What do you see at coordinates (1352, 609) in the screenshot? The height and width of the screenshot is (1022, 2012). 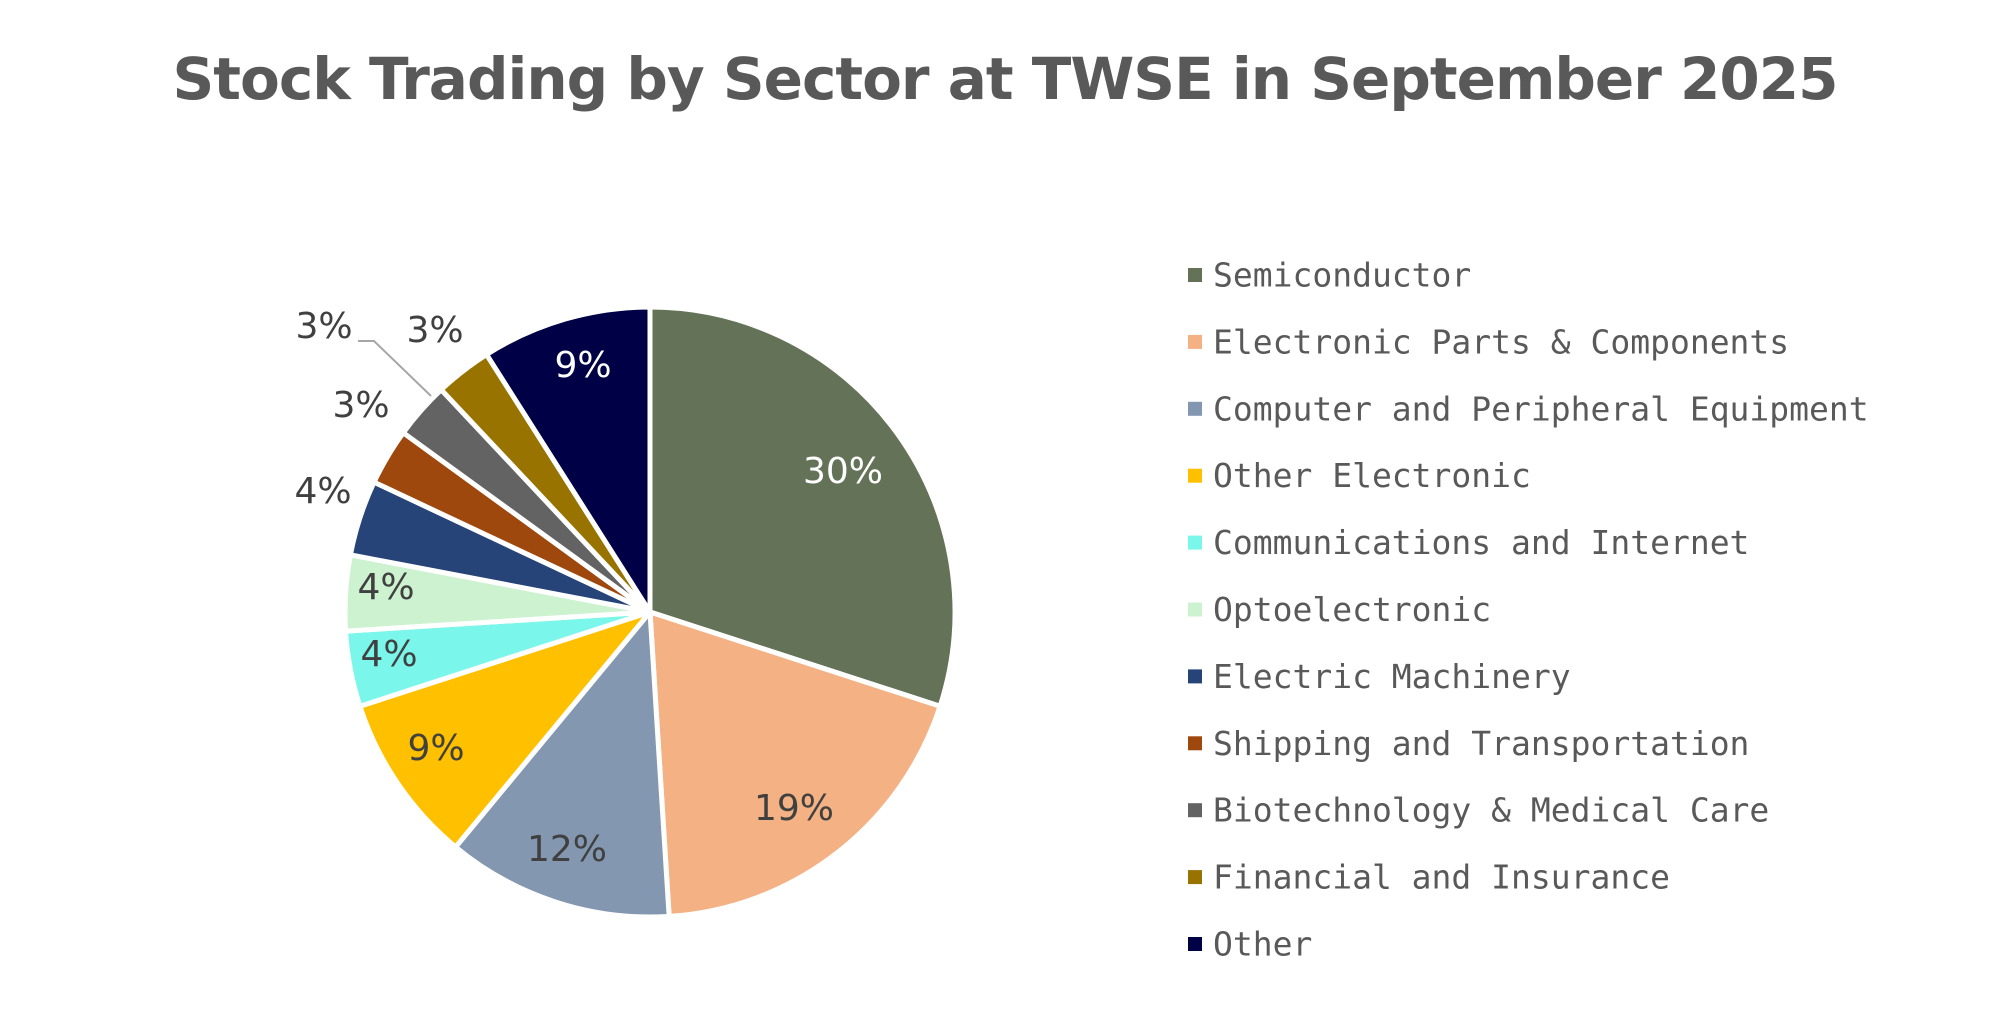 I see `legend-item-label: Optoelectronic` at bounding box center [1352, 609].